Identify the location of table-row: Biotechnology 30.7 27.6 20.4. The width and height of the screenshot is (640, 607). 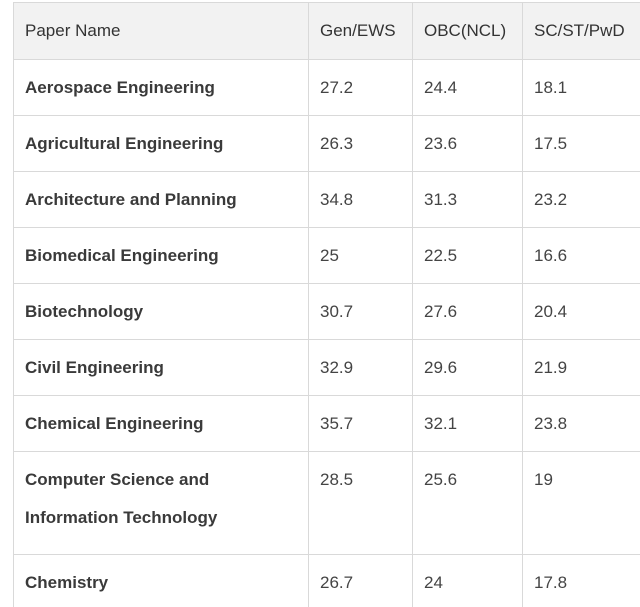
(326, 311).